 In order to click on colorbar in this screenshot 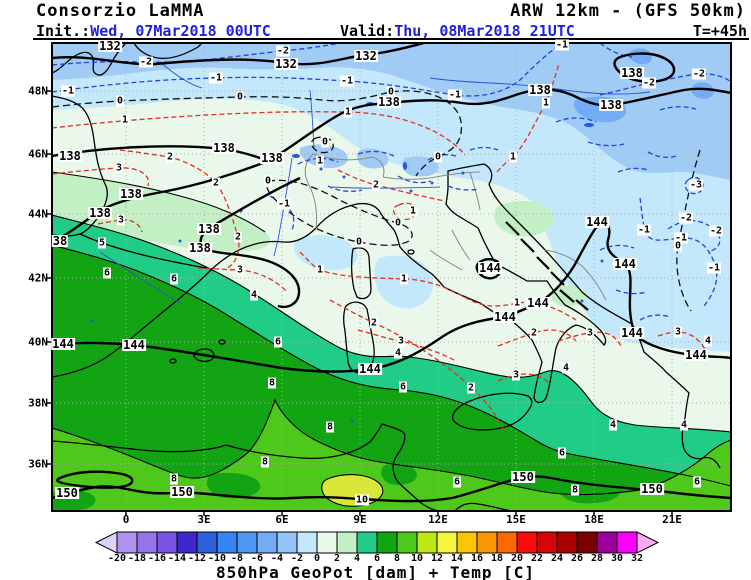, I will do `click(375, 542)`.